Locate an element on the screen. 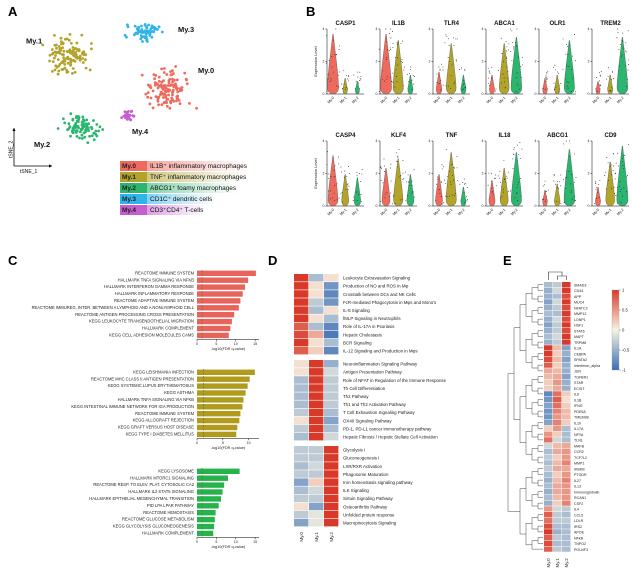 The height and width of the screenshot is (575, 632). x-tick-label: My.0 is located at coordinates (490, 100).